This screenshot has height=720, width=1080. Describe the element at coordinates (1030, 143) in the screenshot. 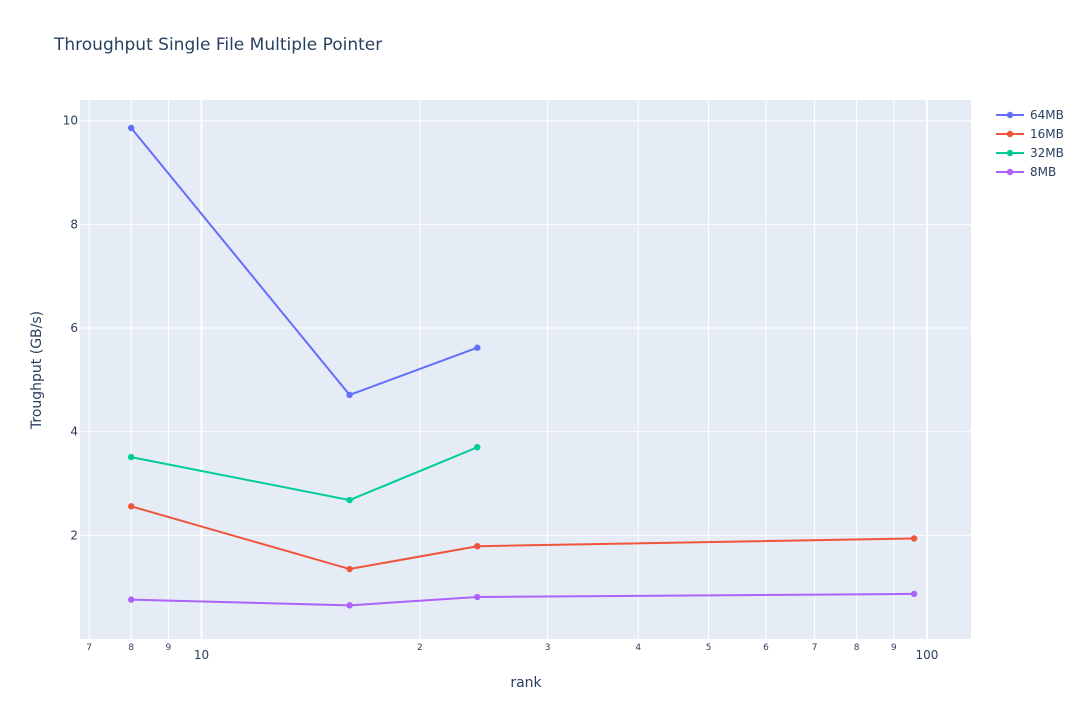

I see `legend: 64MB 16MB 32MB 8MB` at that location.